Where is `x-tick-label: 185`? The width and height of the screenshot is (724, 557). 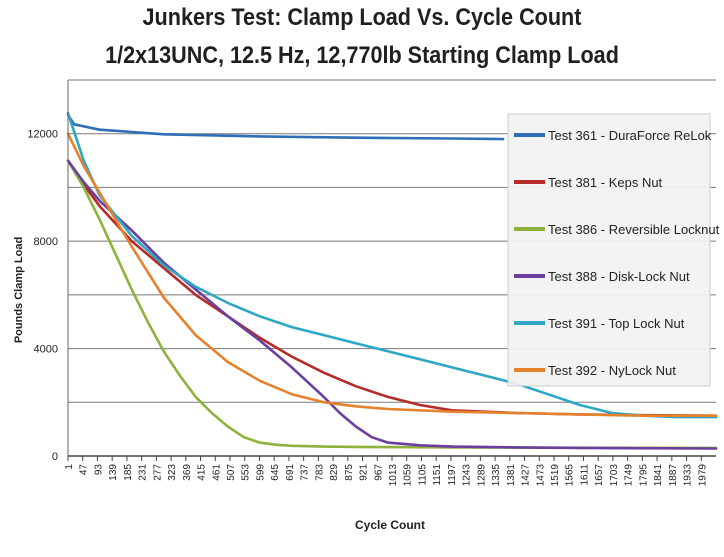 x-tick-label: 185 is located at coordinates (128, 472).